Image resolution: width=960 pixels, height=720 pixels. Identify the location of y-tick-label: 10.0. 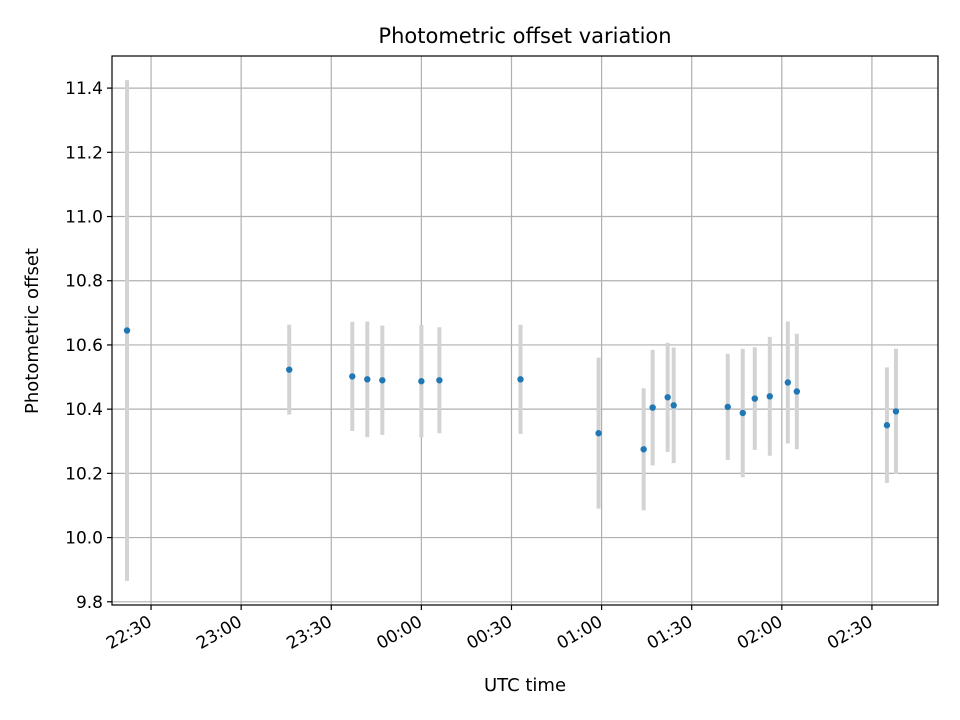
(84, 539).